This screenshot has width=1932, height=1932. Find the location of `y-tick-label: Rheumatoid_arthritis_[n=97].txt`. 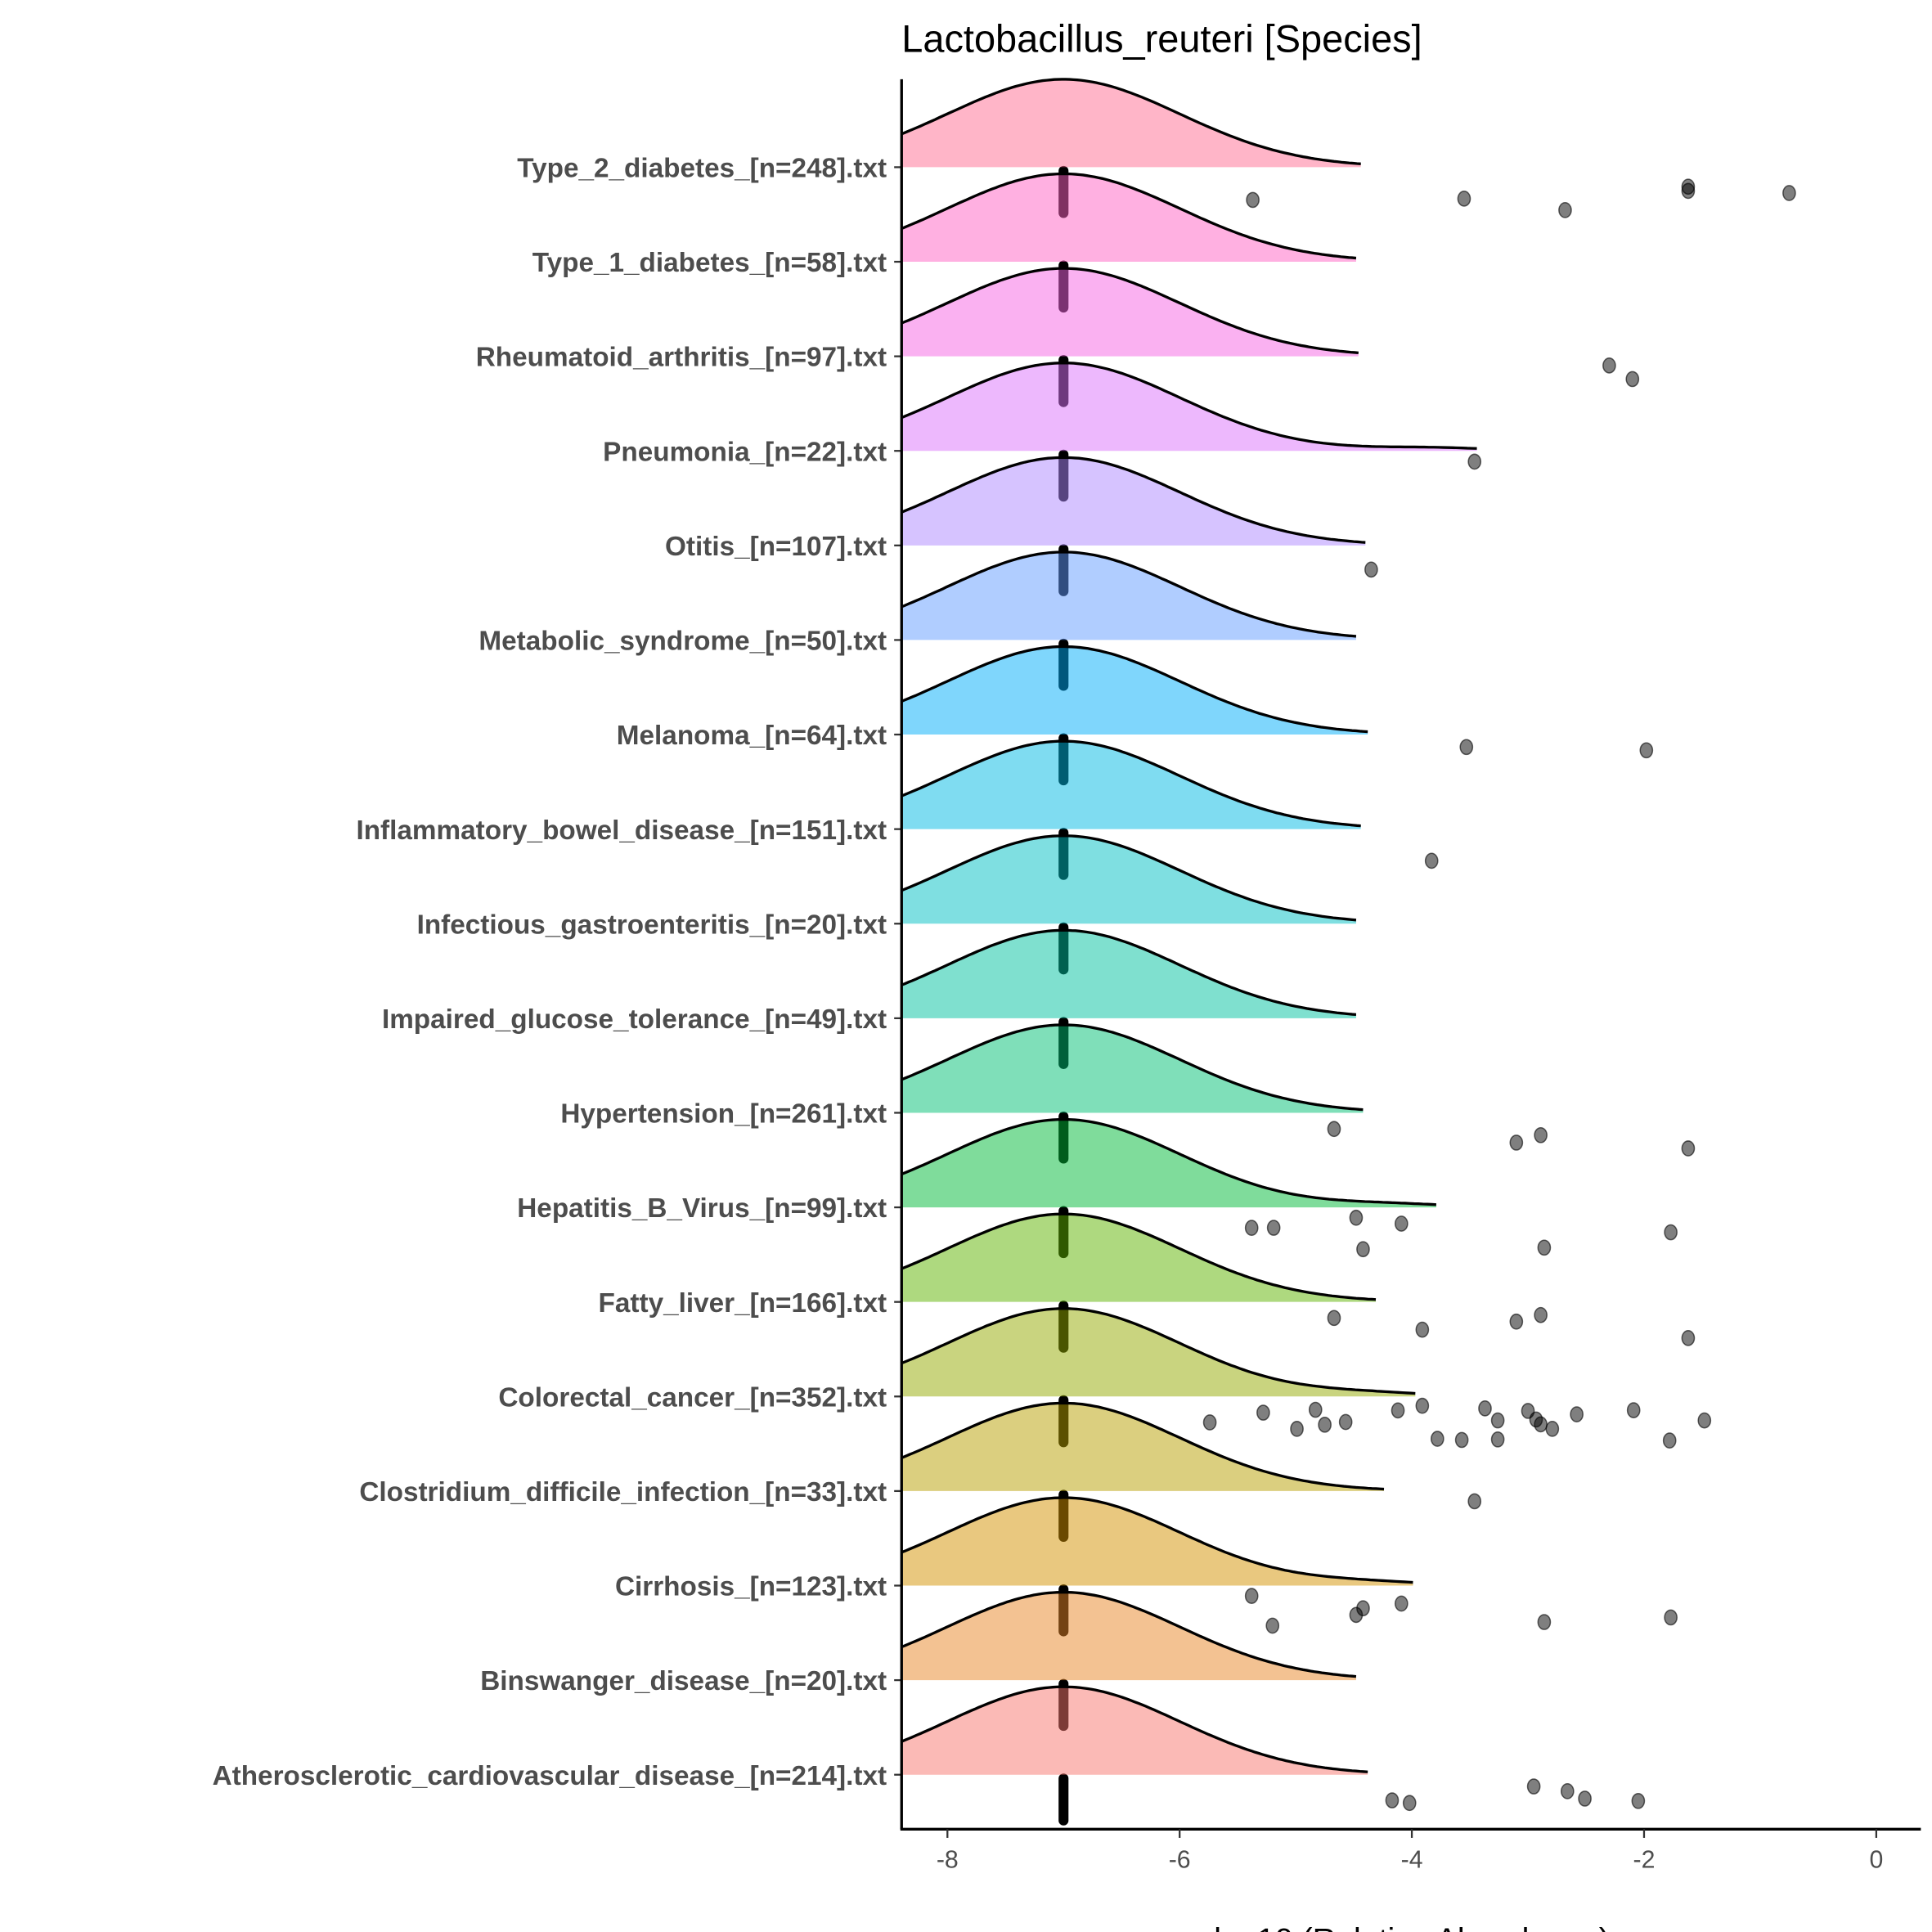

y-tick-label: Rheumatoid_arthritis_[n=97].txt is located at coordinates (682, 358).